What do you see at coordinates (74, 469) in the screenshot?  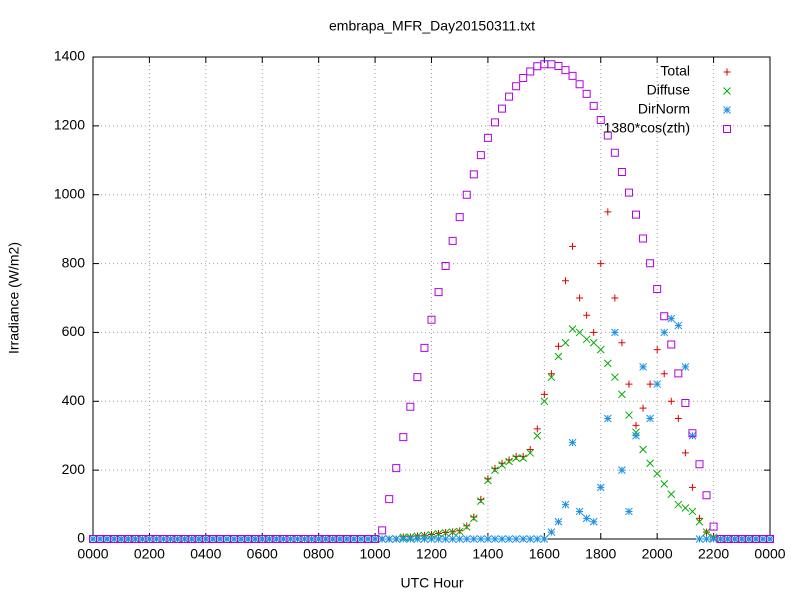 I see `y-tick-label: 200` at bounding box center [74, 469].